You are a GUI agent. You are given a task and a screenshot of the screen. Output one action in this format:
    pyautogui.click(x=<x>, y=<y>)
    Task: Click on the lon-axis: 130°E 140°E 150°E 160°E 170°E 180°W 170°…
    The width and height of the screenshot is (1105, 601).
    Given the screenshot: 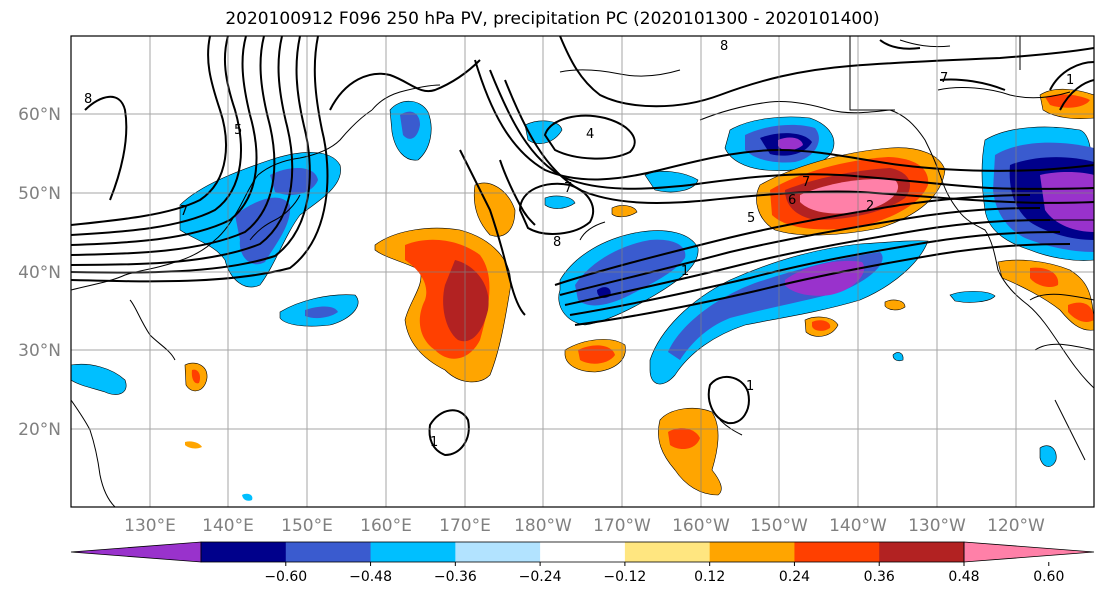 What is the action you would take?
    pyautogui.click(x=584, y=526)
    